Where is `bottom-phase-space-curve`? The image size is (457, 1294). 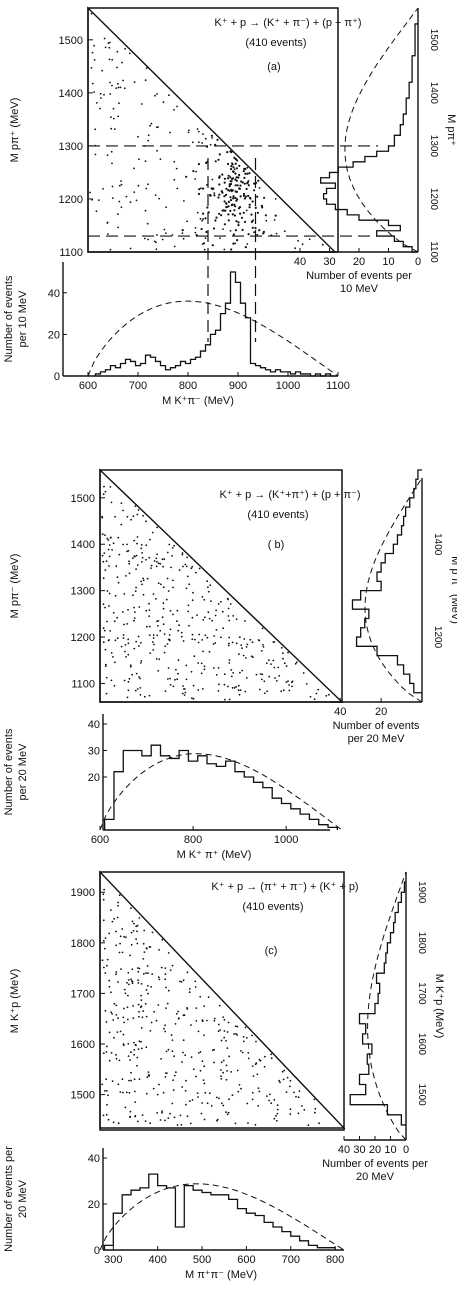 bottom-phase-space-curve is located at coordinates (221, 792).